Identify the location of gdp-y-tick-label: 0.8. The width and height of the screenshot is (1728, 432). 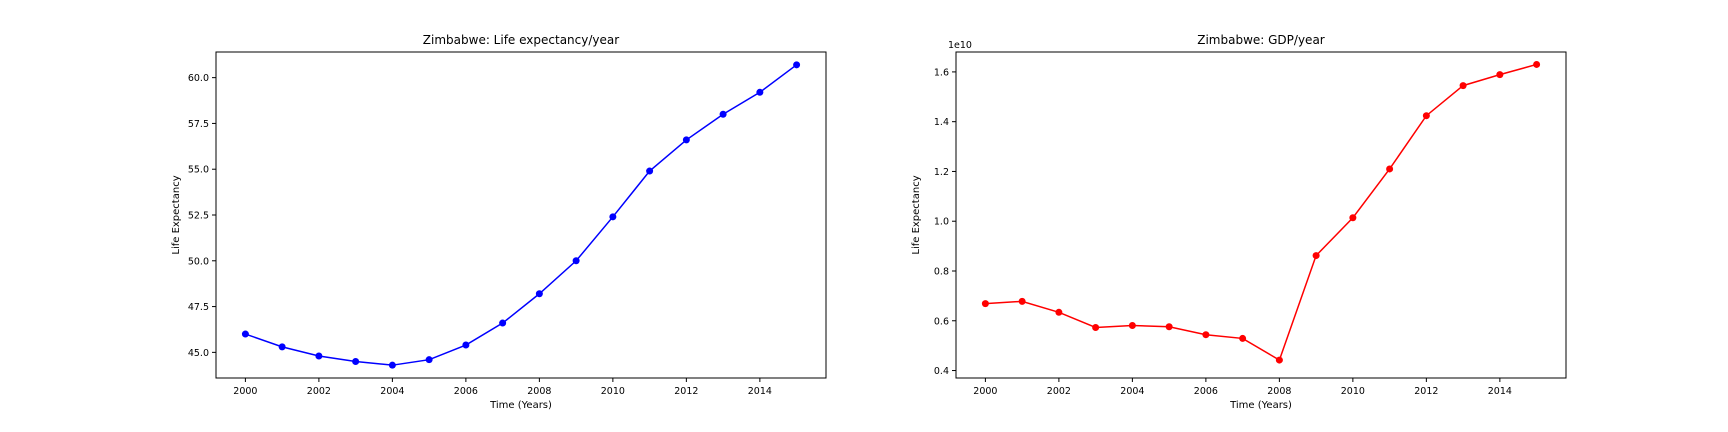
(941, 271).